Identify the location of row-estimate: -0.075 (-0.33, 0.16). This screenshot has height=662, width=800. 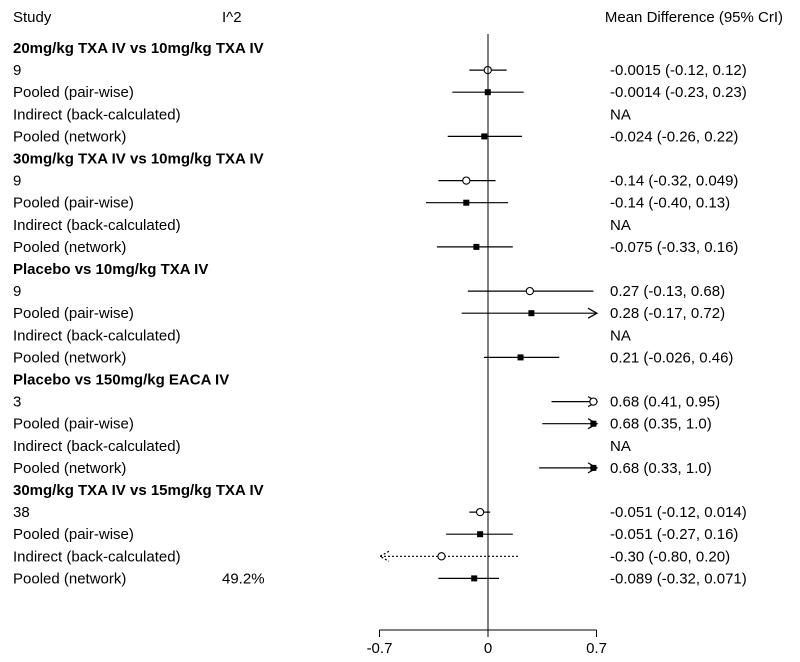
(674, 247).